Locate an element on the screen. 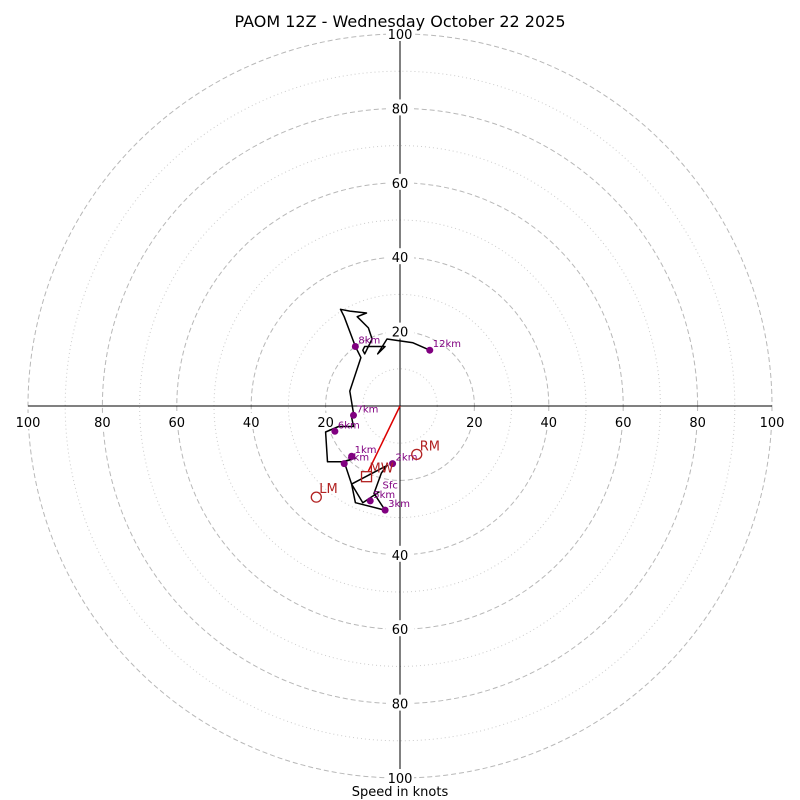 Image resolution: width=800 pixels, height=800 pixels. height-marker-label: 7km is located at coordinates (368, 409).